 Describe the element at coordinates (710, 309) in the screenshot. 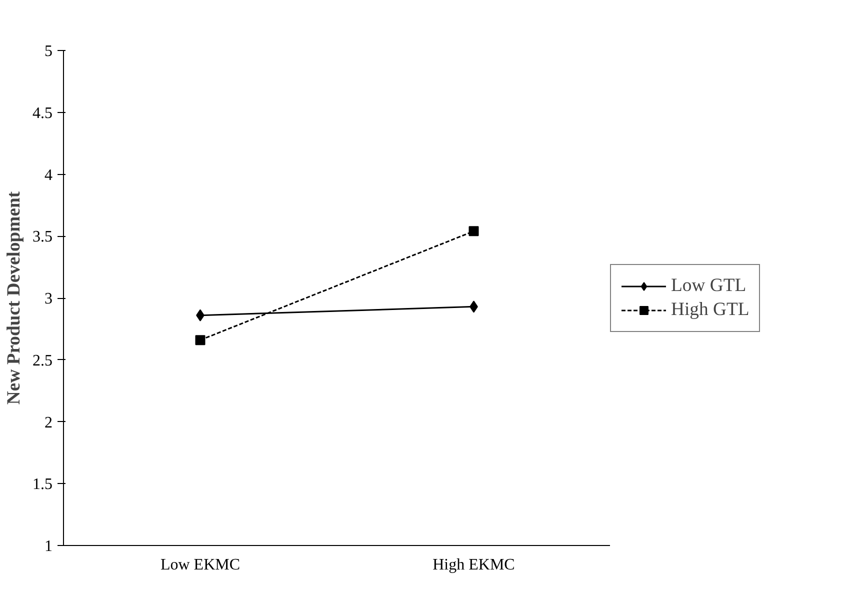

I see `legend-label: High GTL` at that location.